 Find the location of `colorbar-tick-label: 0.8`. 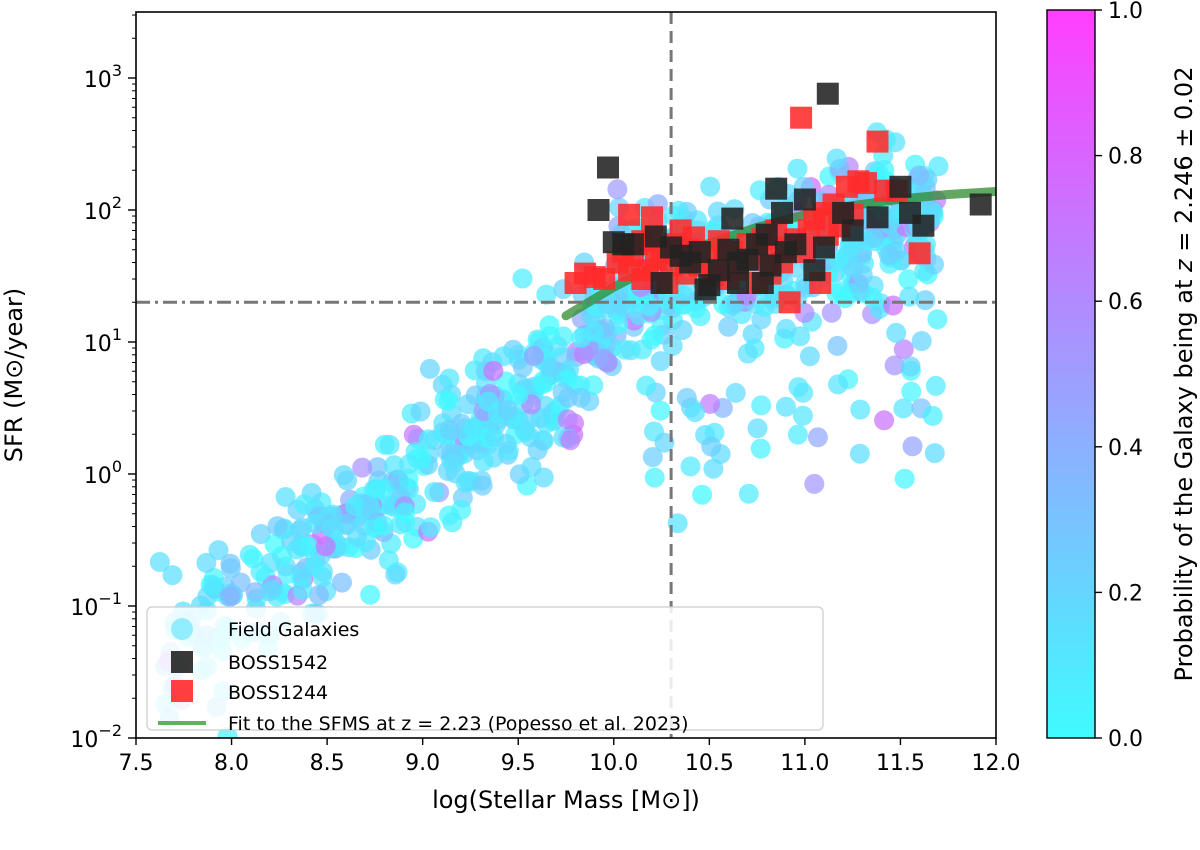

colorbar-tick-label: 0.8 is located at coordinates (1125, 157).